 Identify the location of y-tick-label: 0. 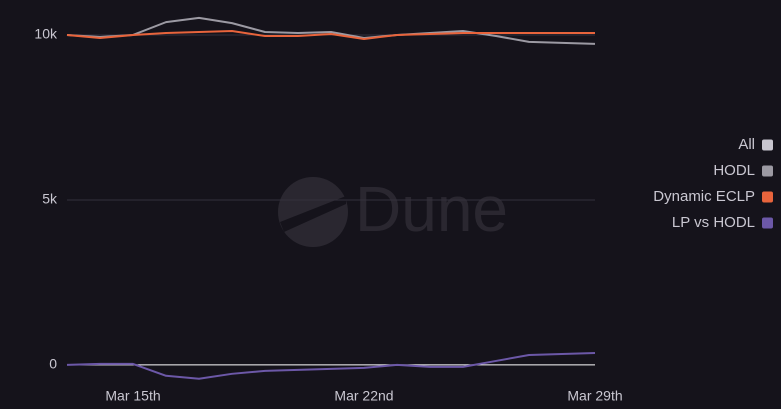
(53, 364).